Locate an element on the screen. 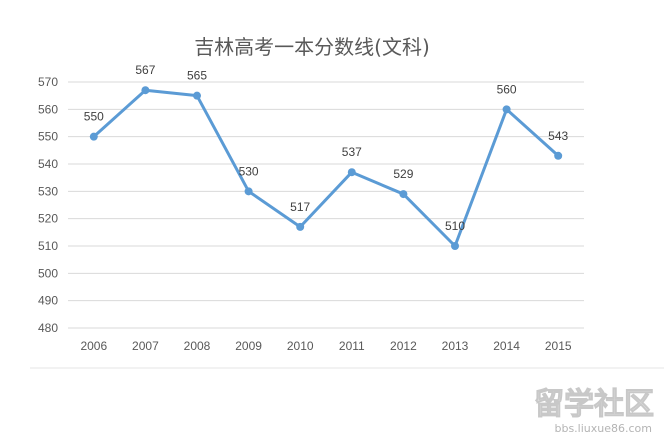  x-tick-label: 2015 is located at coordinates (558, 346).